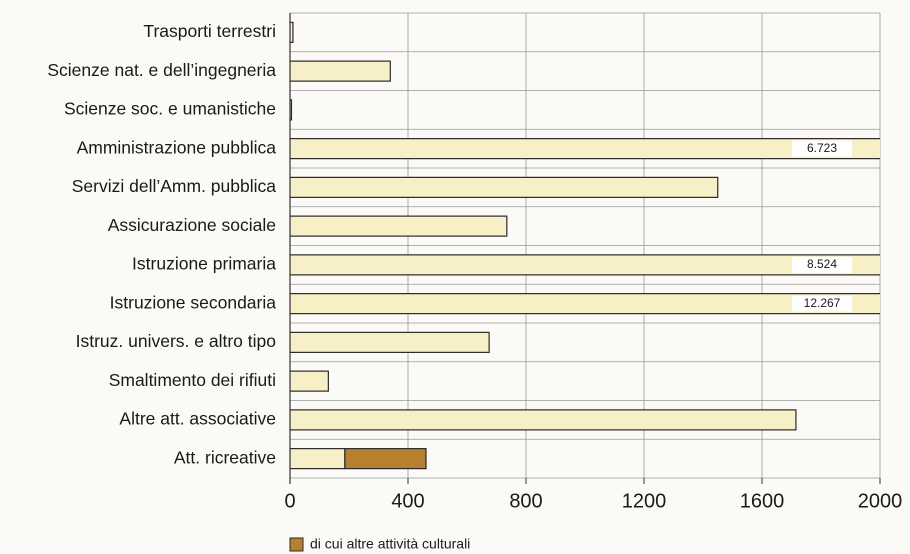 This screenshot has height=554, width=910. Describe the element at coordinates (296, 544) in the screenshot. I see `legend-swatch` at that location.